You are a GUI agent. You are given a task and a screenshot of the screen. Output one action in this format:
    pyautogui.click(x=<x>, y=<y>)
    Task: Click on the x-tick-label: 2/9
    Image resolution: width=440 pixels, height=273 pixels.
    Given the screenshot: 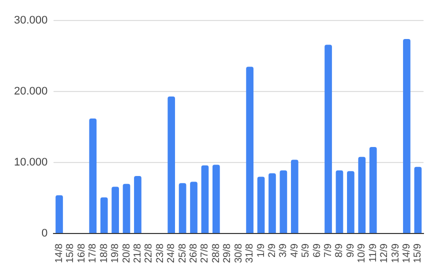 What is the action you would take?
    pyautogui.click(x=272, y=250)
    